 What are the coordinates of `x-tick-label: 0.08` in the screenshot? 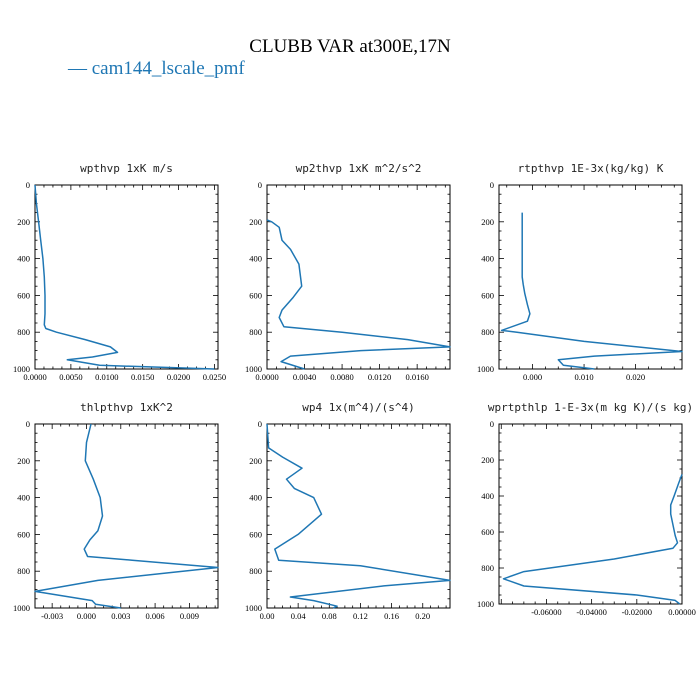 It's located at (329, 616).